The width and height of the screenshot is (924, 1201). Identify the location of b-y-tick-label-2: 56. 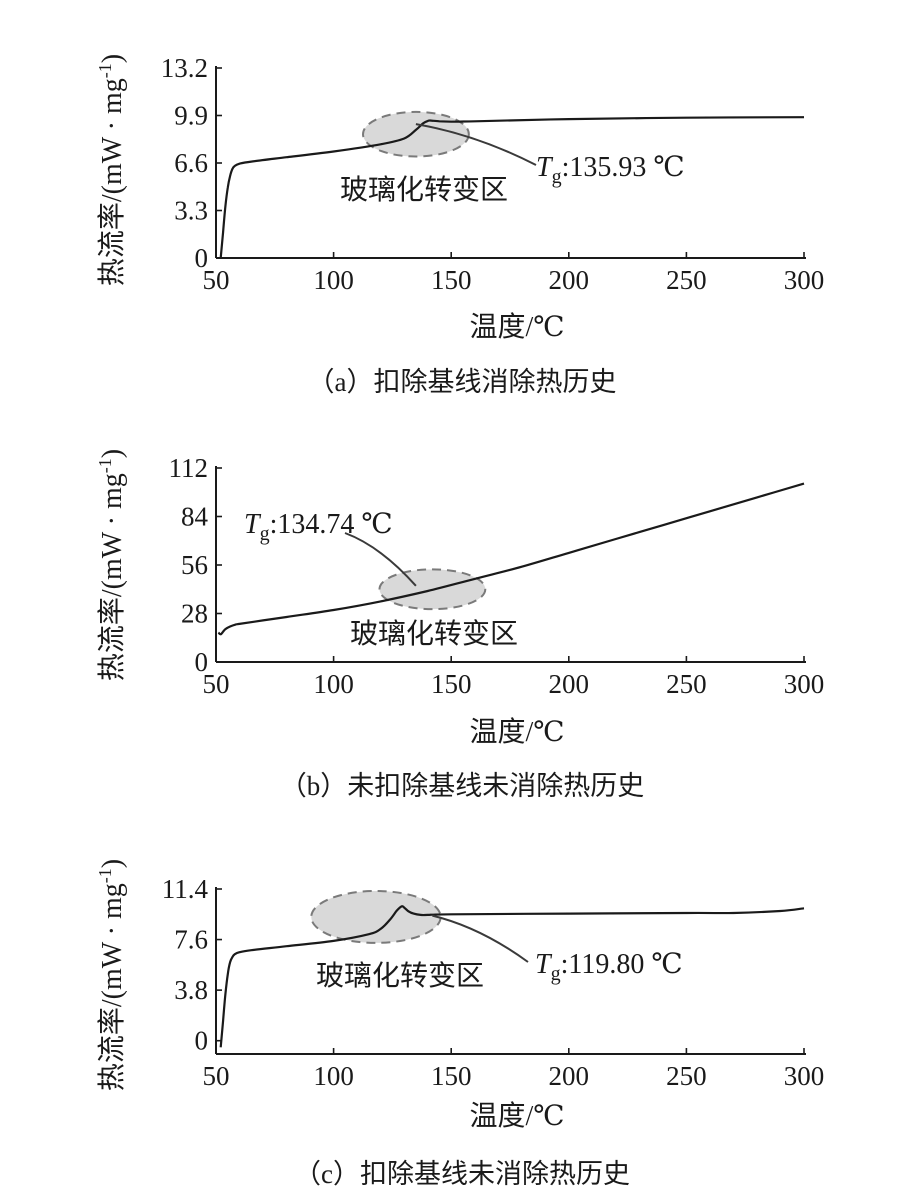
(194, 565).